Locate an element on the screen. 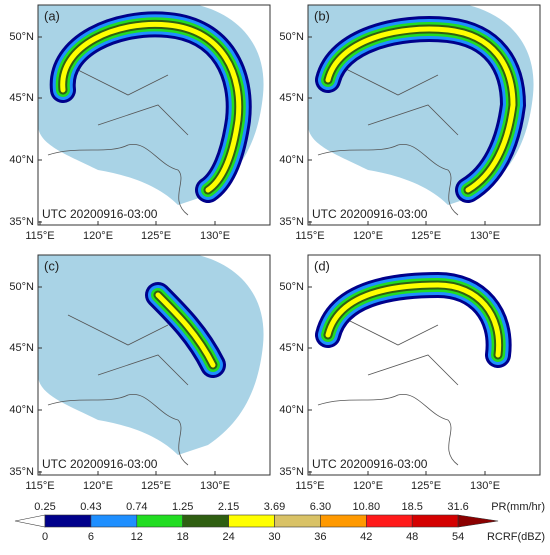 The height and width of the screenshot is (555, 550). pr-label: 3.69 is located at coordinates (274, 507).